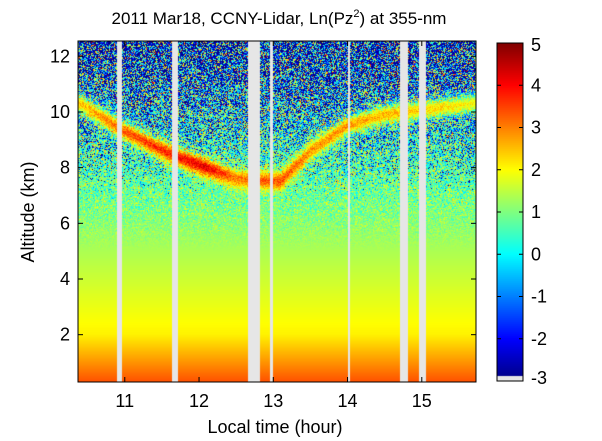 Image resolution: width=602 pixels, height=441 pixels. Describe the element at coordinates (539, 297) in the screenshot. I see `colorbar-tick-label: -1` at that location.